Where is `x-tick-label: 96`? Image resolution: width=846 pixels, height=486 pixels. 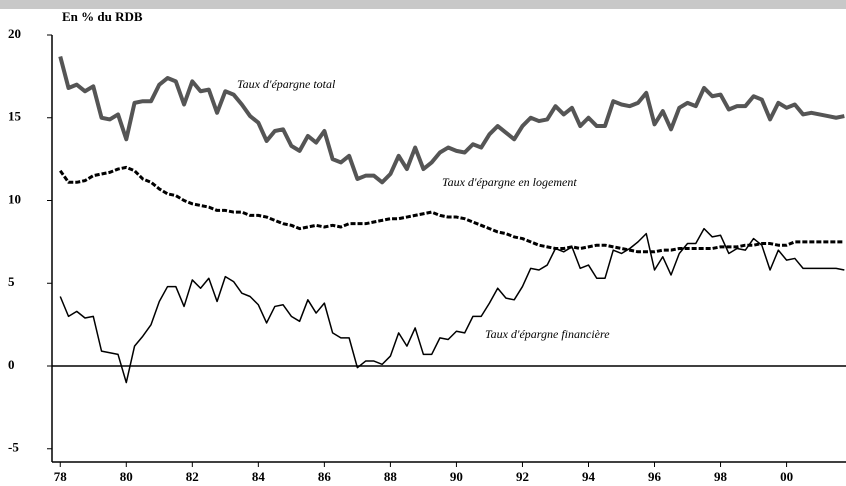
x-tick-label: 96 is located at coordinates (655, 476).